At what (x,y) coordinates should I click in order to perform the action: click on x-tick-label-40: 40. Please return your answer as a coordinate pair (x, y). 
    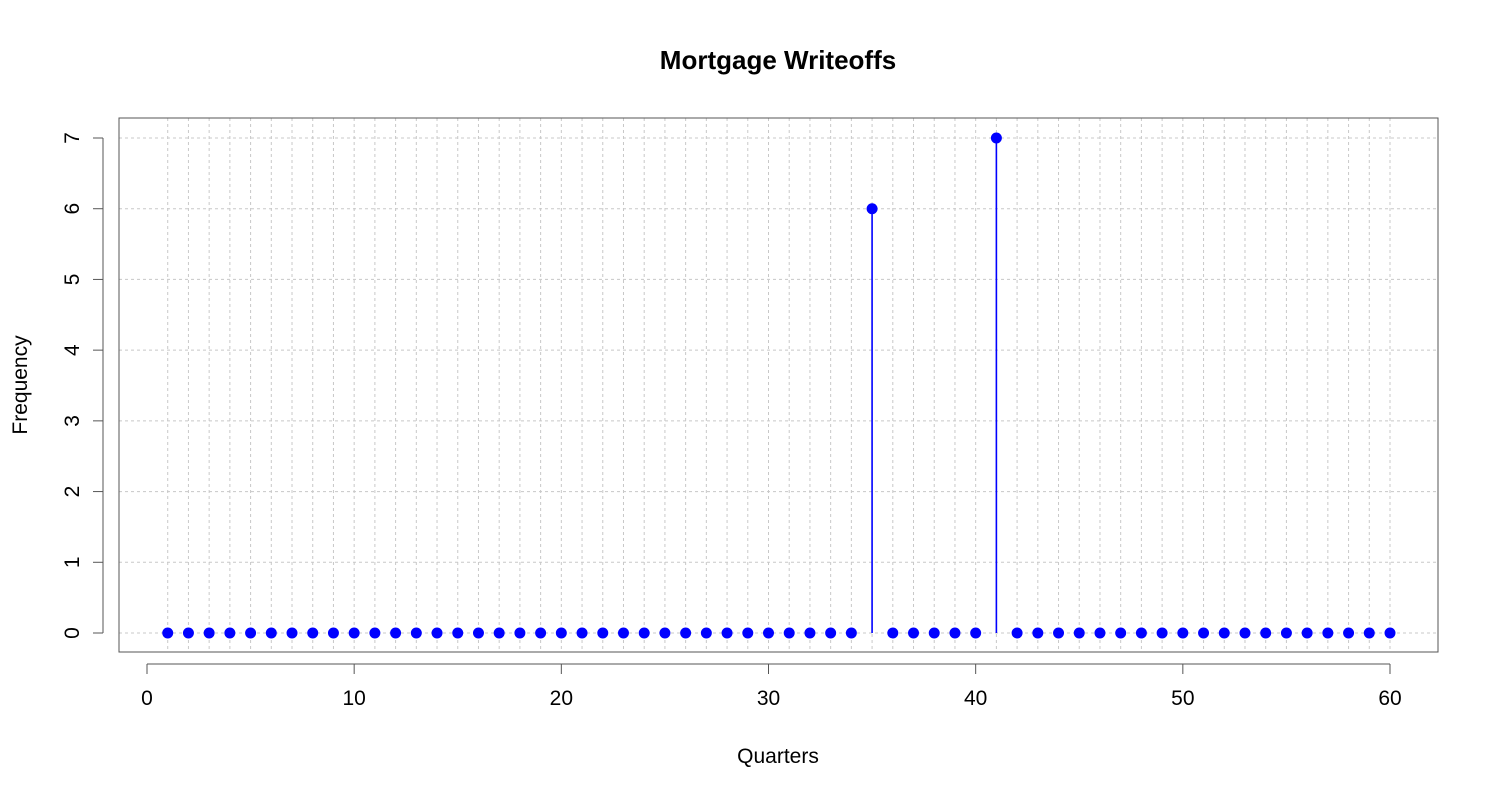
    Looking at the image, I should click on (975, 698).